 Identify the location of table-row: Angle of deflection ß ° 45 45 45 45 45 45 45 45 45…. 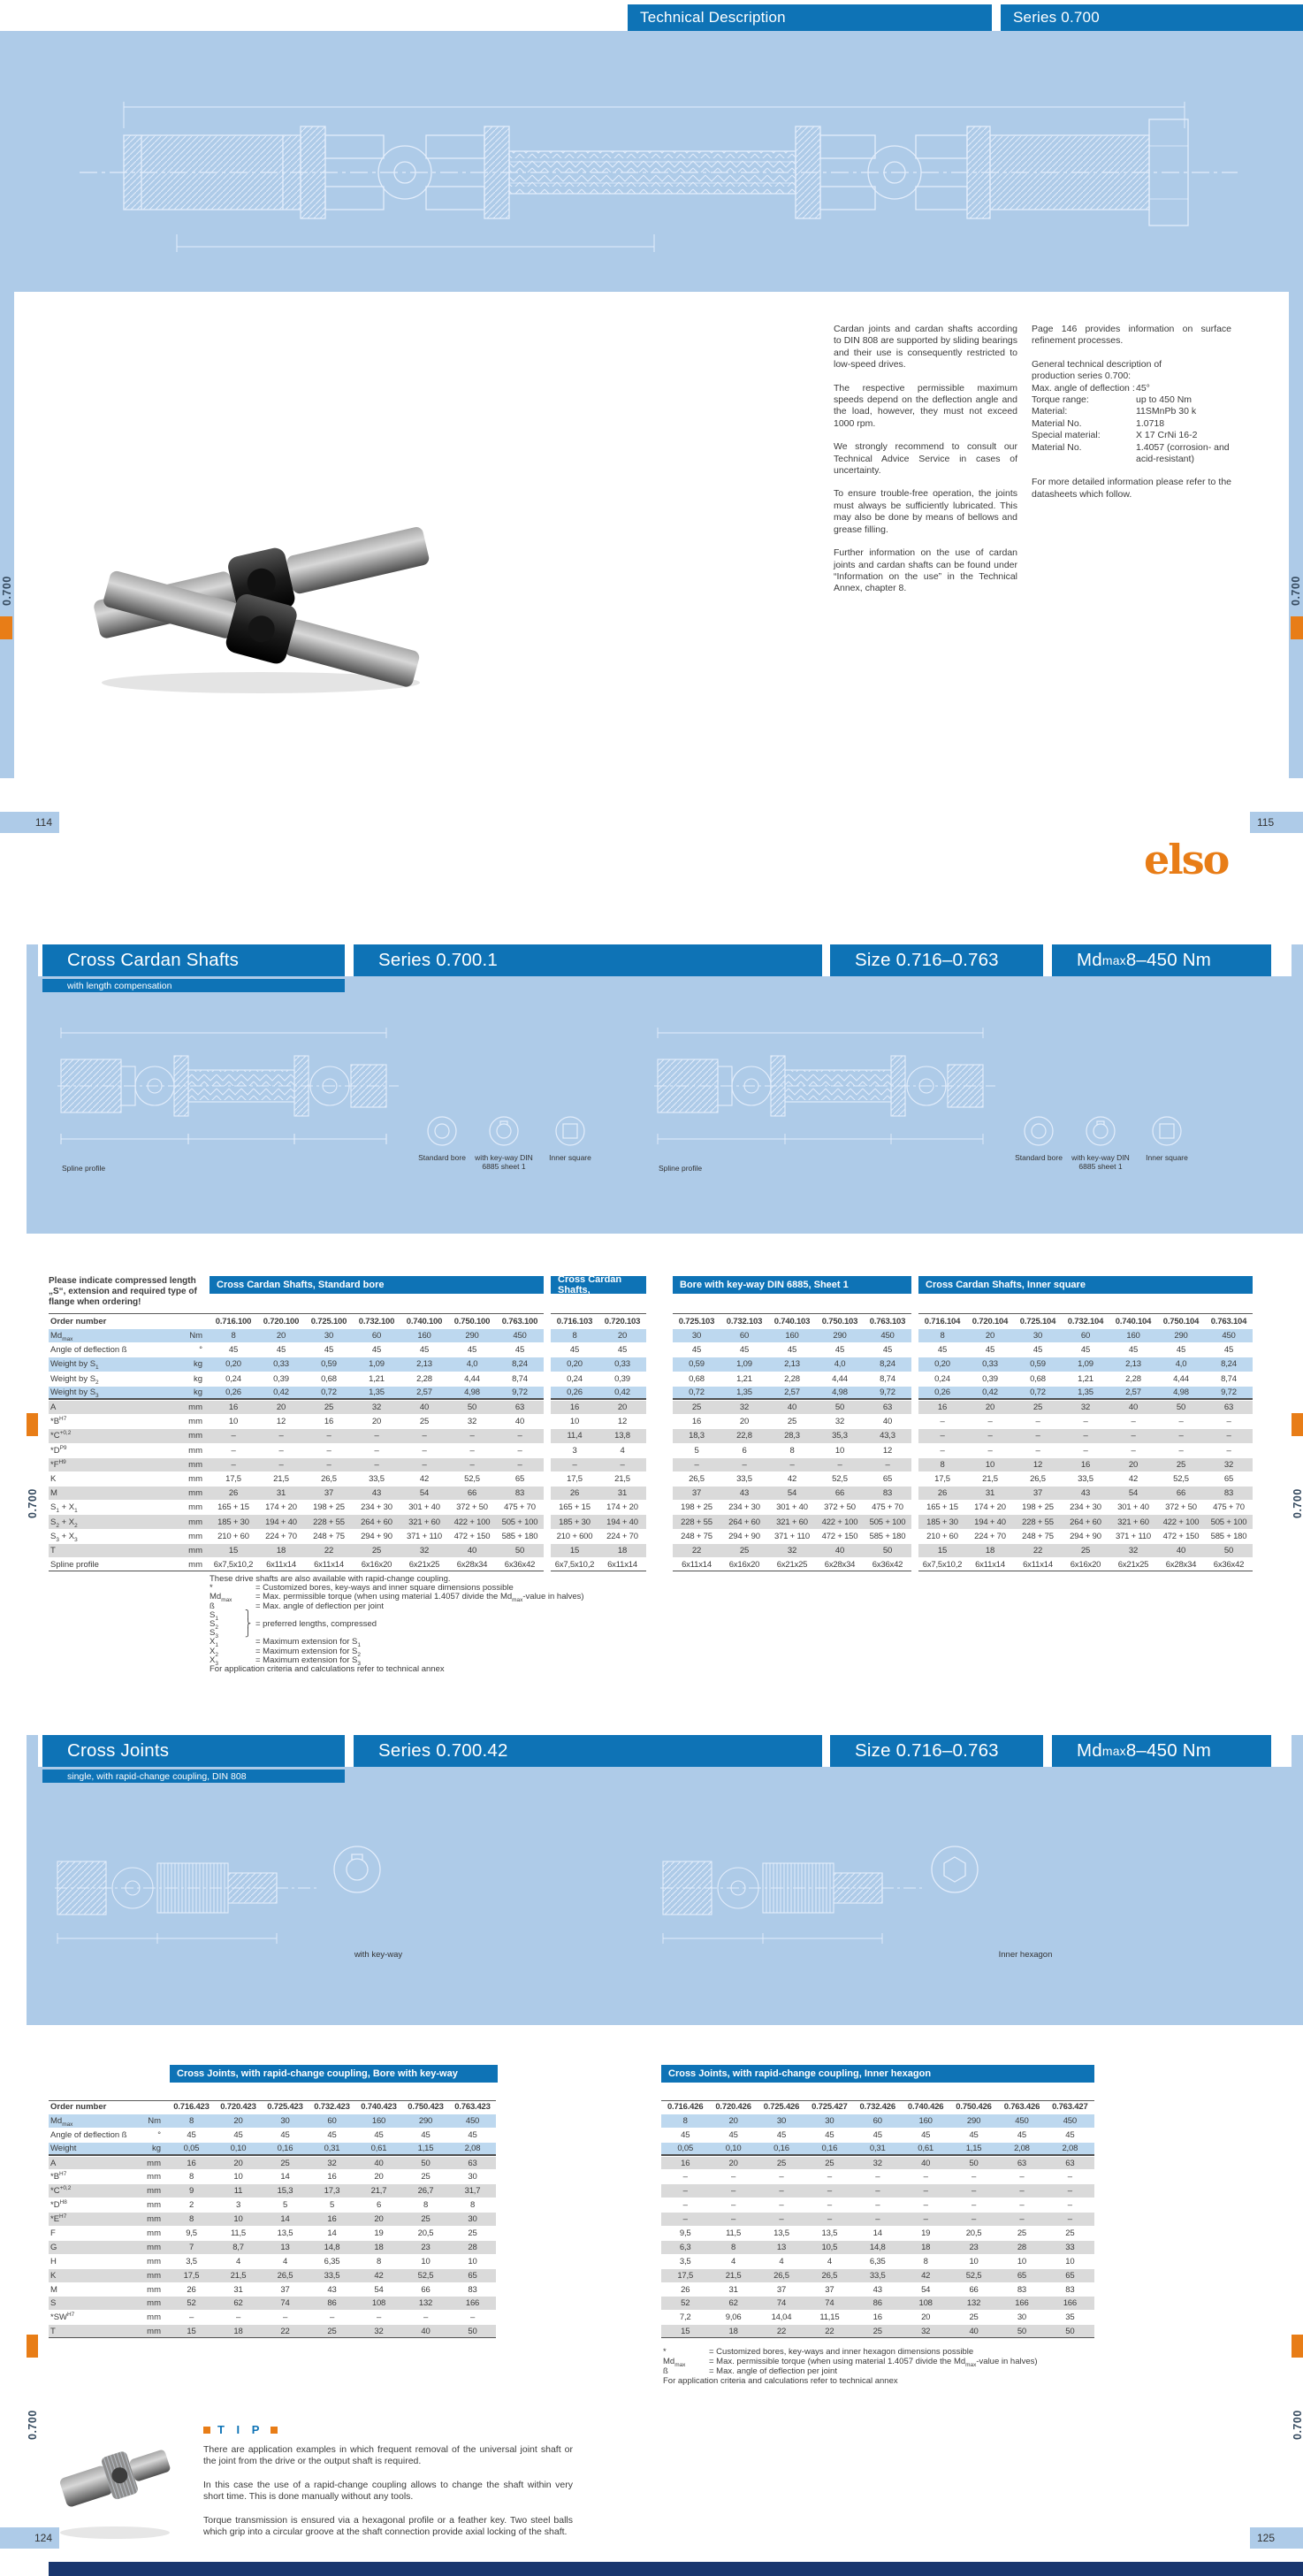
(651, 1350).